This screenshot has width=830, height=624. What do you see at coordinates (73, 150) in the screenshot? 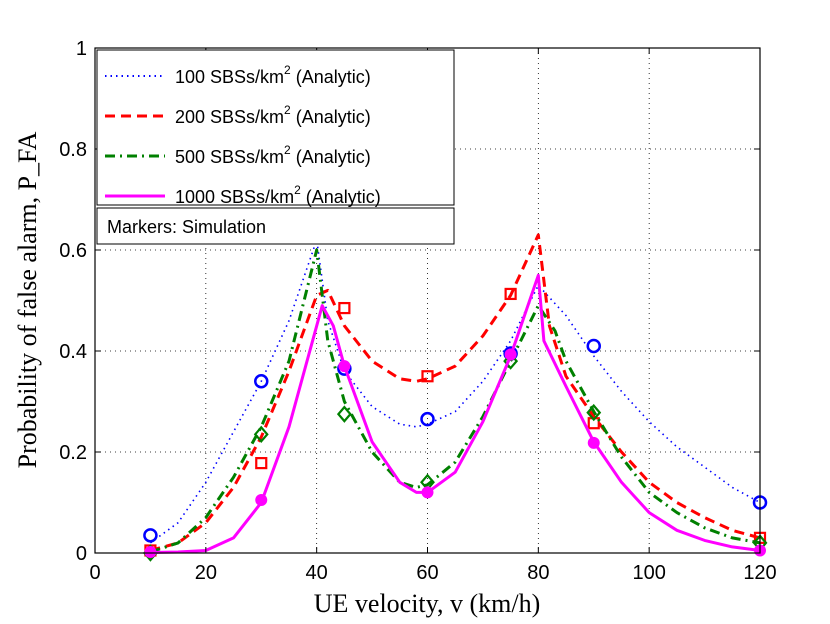
I see `y-tick-label: 0.8` at bounding box center [73, 150].